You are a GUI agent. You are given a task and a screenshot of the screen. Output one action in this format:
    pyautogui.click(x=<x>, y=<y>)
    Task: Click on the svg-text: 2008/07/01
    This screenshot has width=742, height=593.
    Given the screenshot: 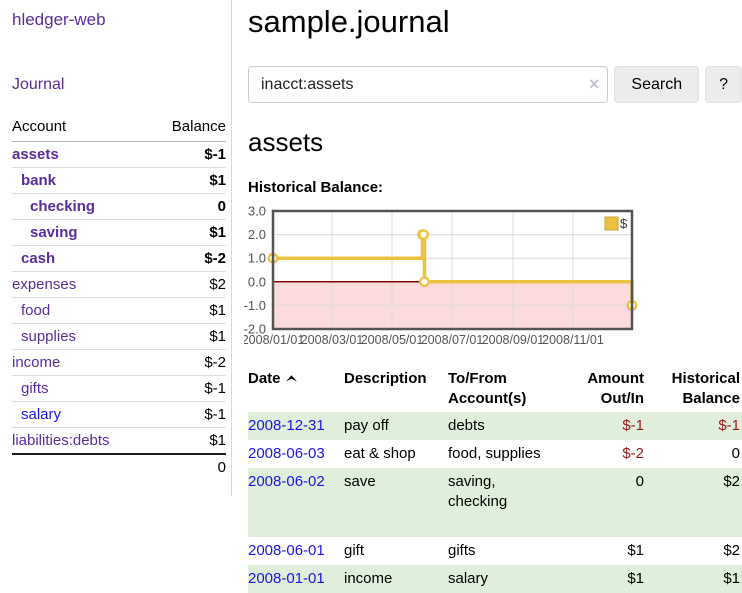 What is the action you would take?
    pyautogui.click(x=452, y=340)
    